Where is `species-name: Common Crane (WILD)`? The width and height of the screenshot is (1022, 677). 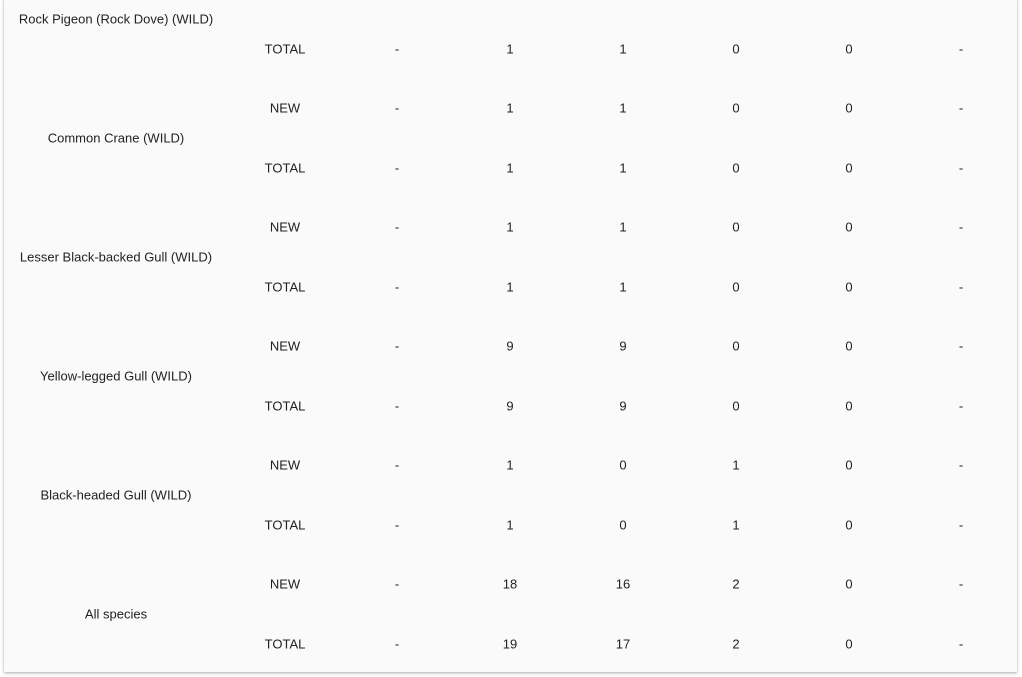
species-name: Common Crane (WILD) is located at coordinates (116, 138).